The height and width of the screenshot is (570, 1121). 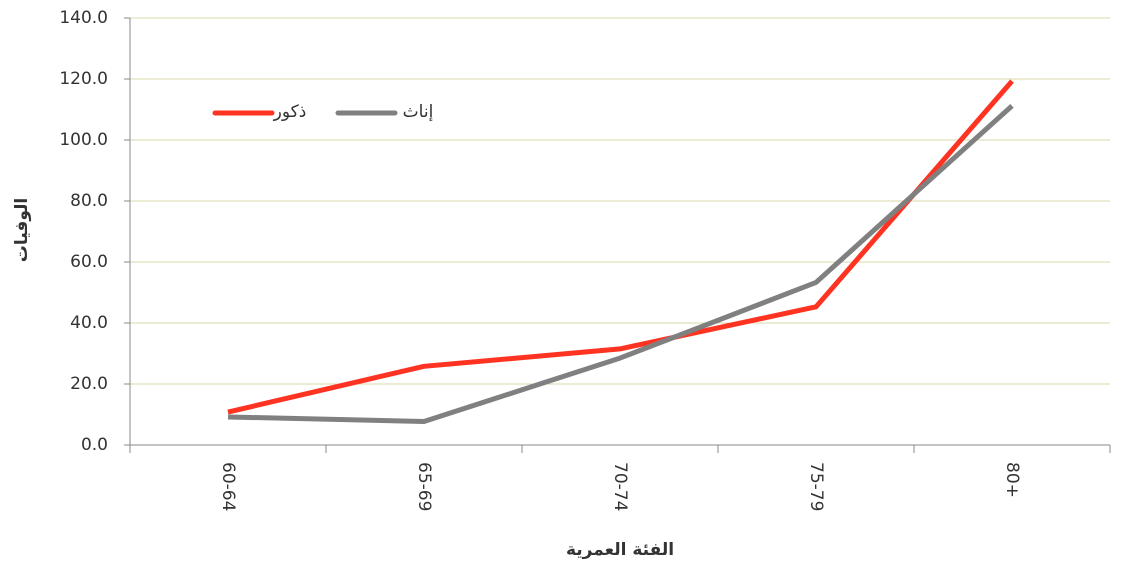 I want to click on x-tick-label: 75-79, so click(x=816, y=486).